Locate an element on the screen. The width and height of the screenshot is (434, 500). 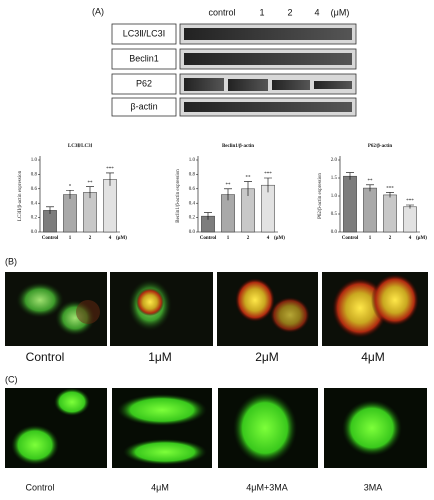
blot-label: LC3Ⅱ/LC3Ⅰ is located at coordinates (144, 33).